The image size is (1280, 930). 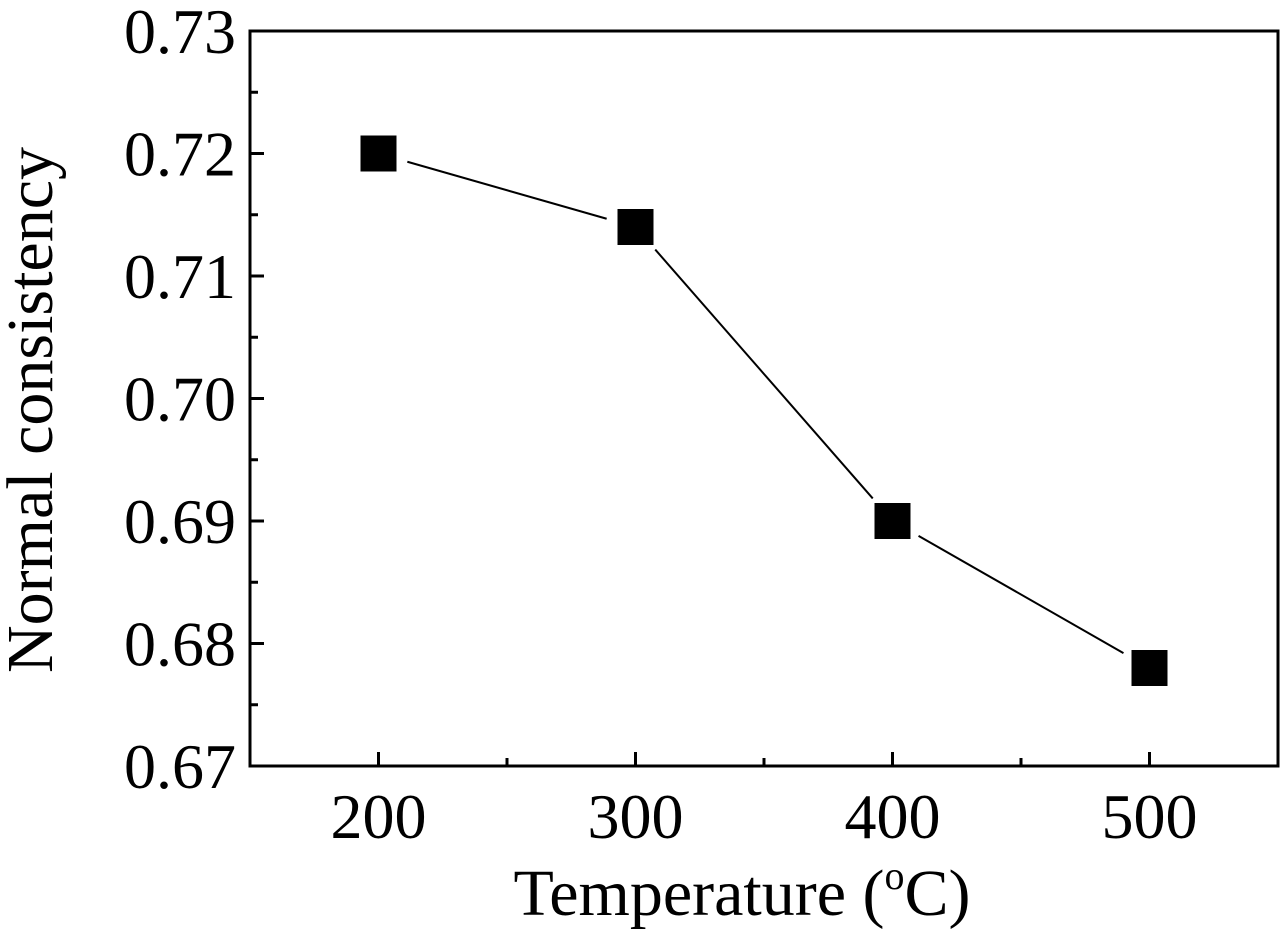 I want to click on x-axis-title: Temperature (oC), so click(x=742, y=891).